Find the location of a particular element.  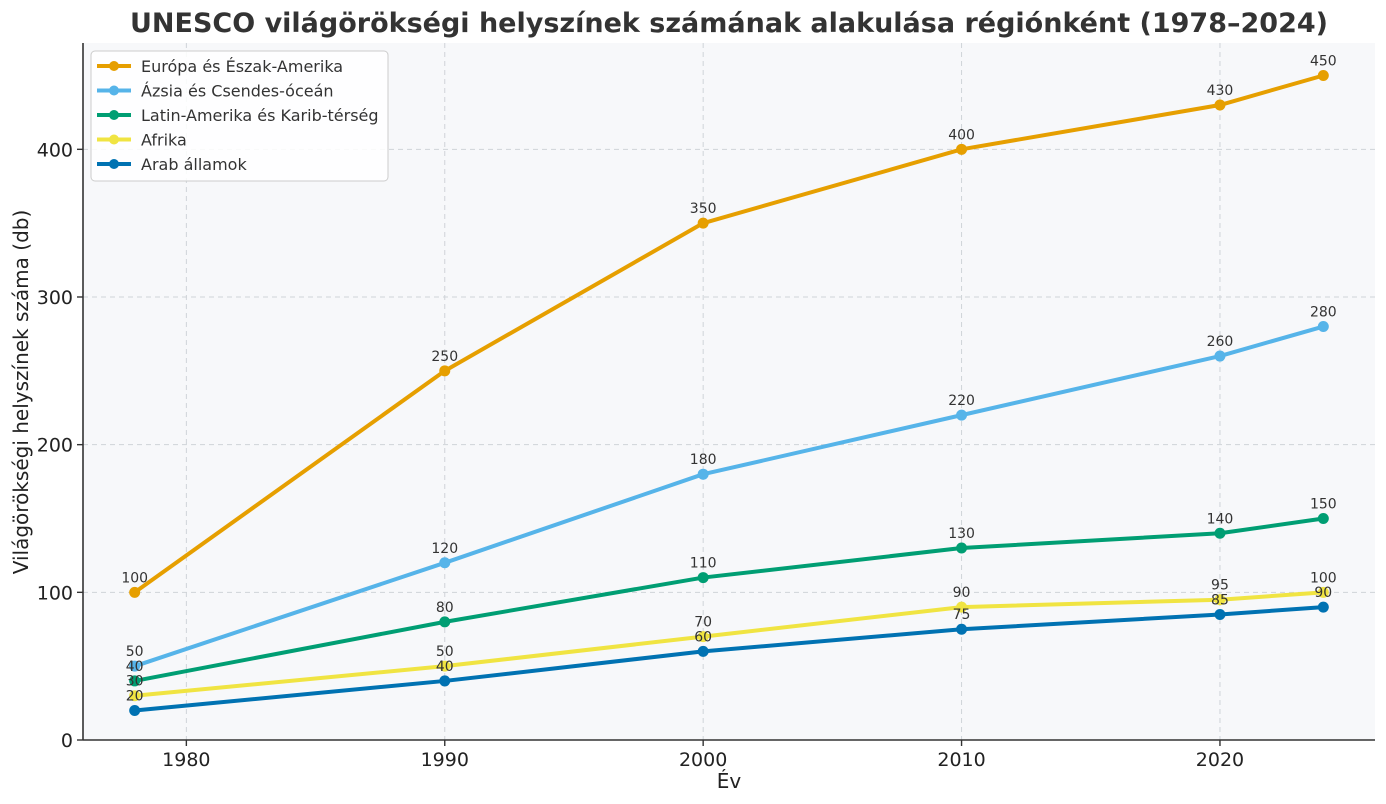

data-label: 85 is located at coordinates (1220, 600).